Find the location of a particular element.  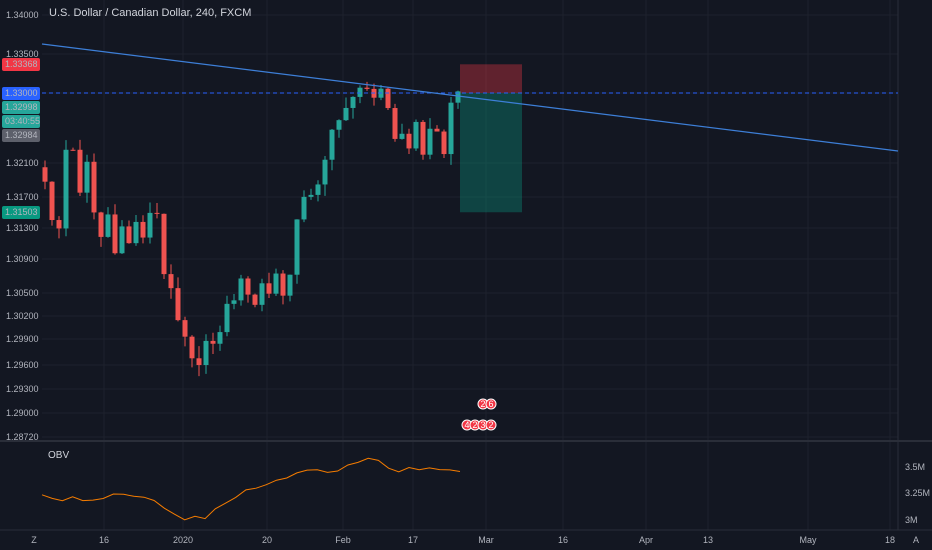

time-tick-label: May is located at coordinates (808, 540).